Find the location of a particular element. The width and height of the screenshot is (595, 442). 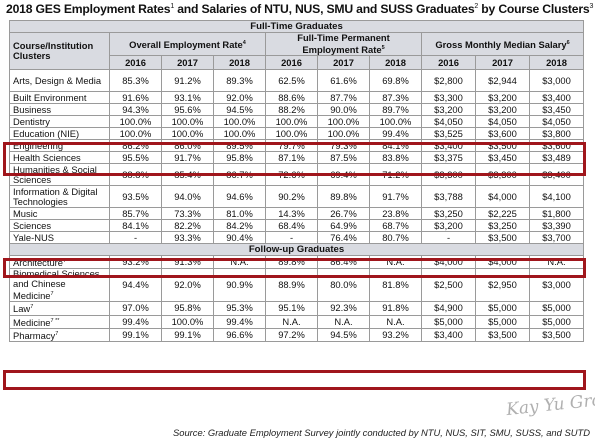

course-name: Health Sciences is located at coordinates (59, 158).